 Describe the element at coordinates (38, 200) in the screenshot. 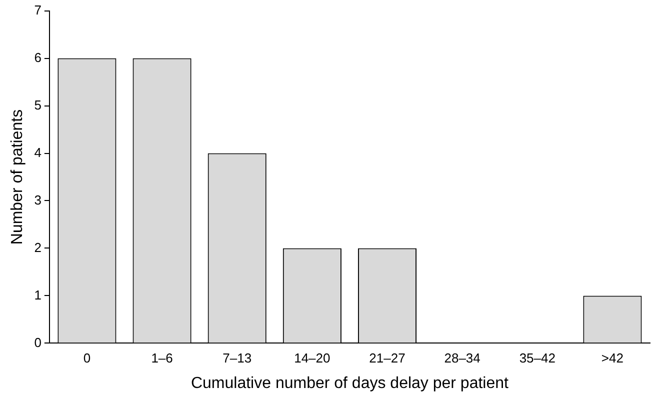

I see `y-tick-label: 3` at that location.